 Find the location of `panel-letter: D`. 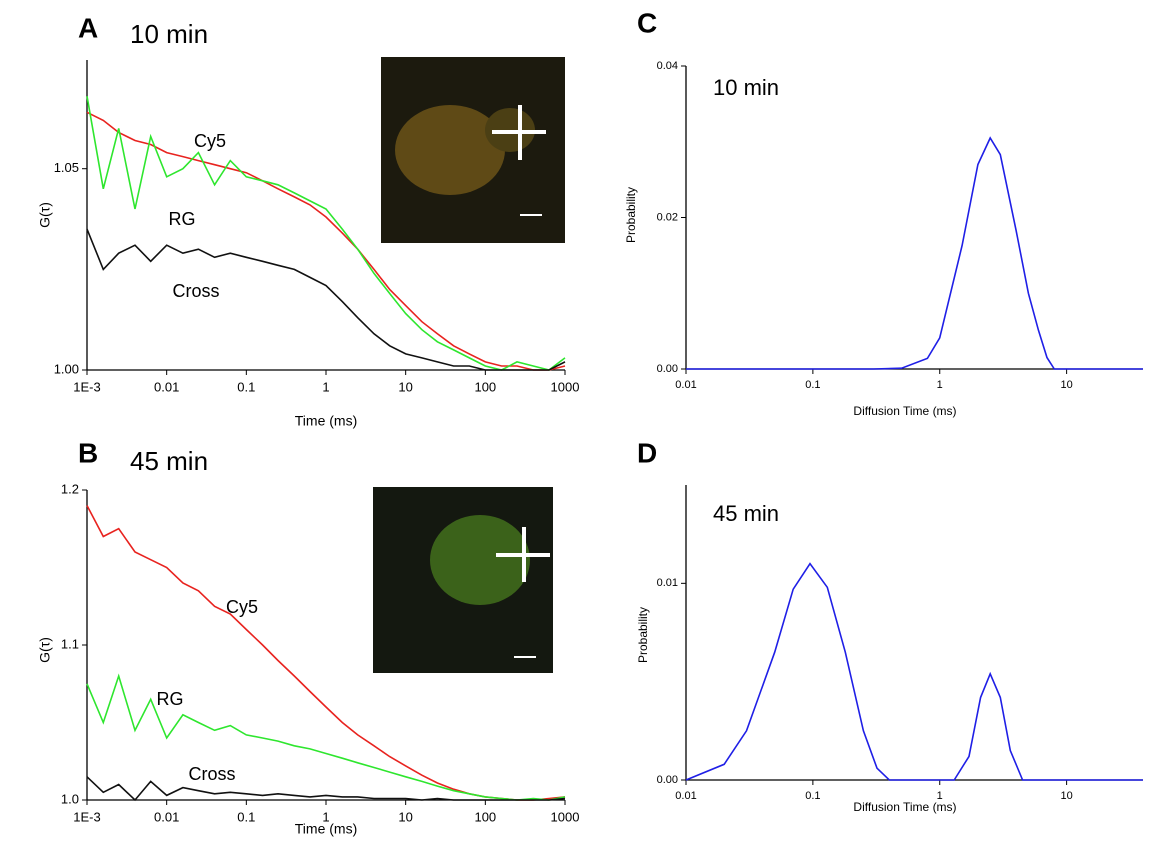

panel-letter: D is located at coordinates (647, 452).